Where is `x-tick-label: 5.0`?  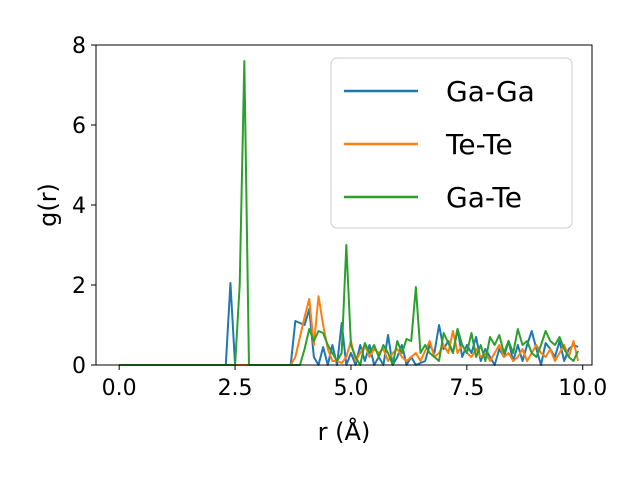 x-tick-label: 5.0 is located at coordinates (350, 388).